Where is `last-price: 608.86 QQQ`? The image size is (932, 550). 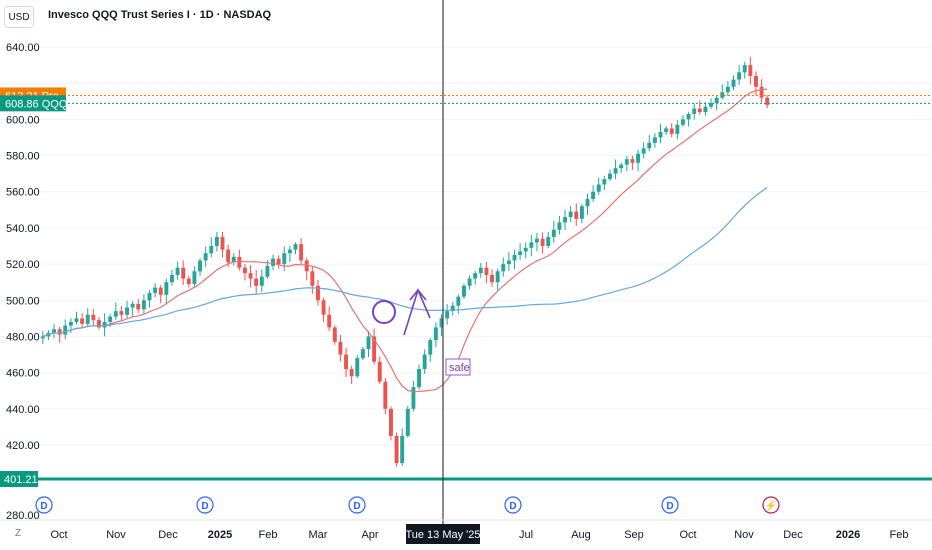 last-price: 608.86 QQQ is located at coordinates (36, 104).